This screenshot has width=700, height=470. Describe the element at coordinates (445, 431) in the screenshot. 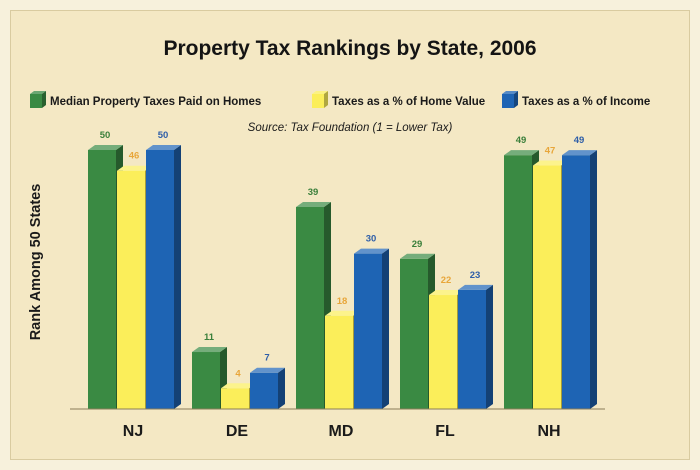

I see `category-label: FL` at that location.